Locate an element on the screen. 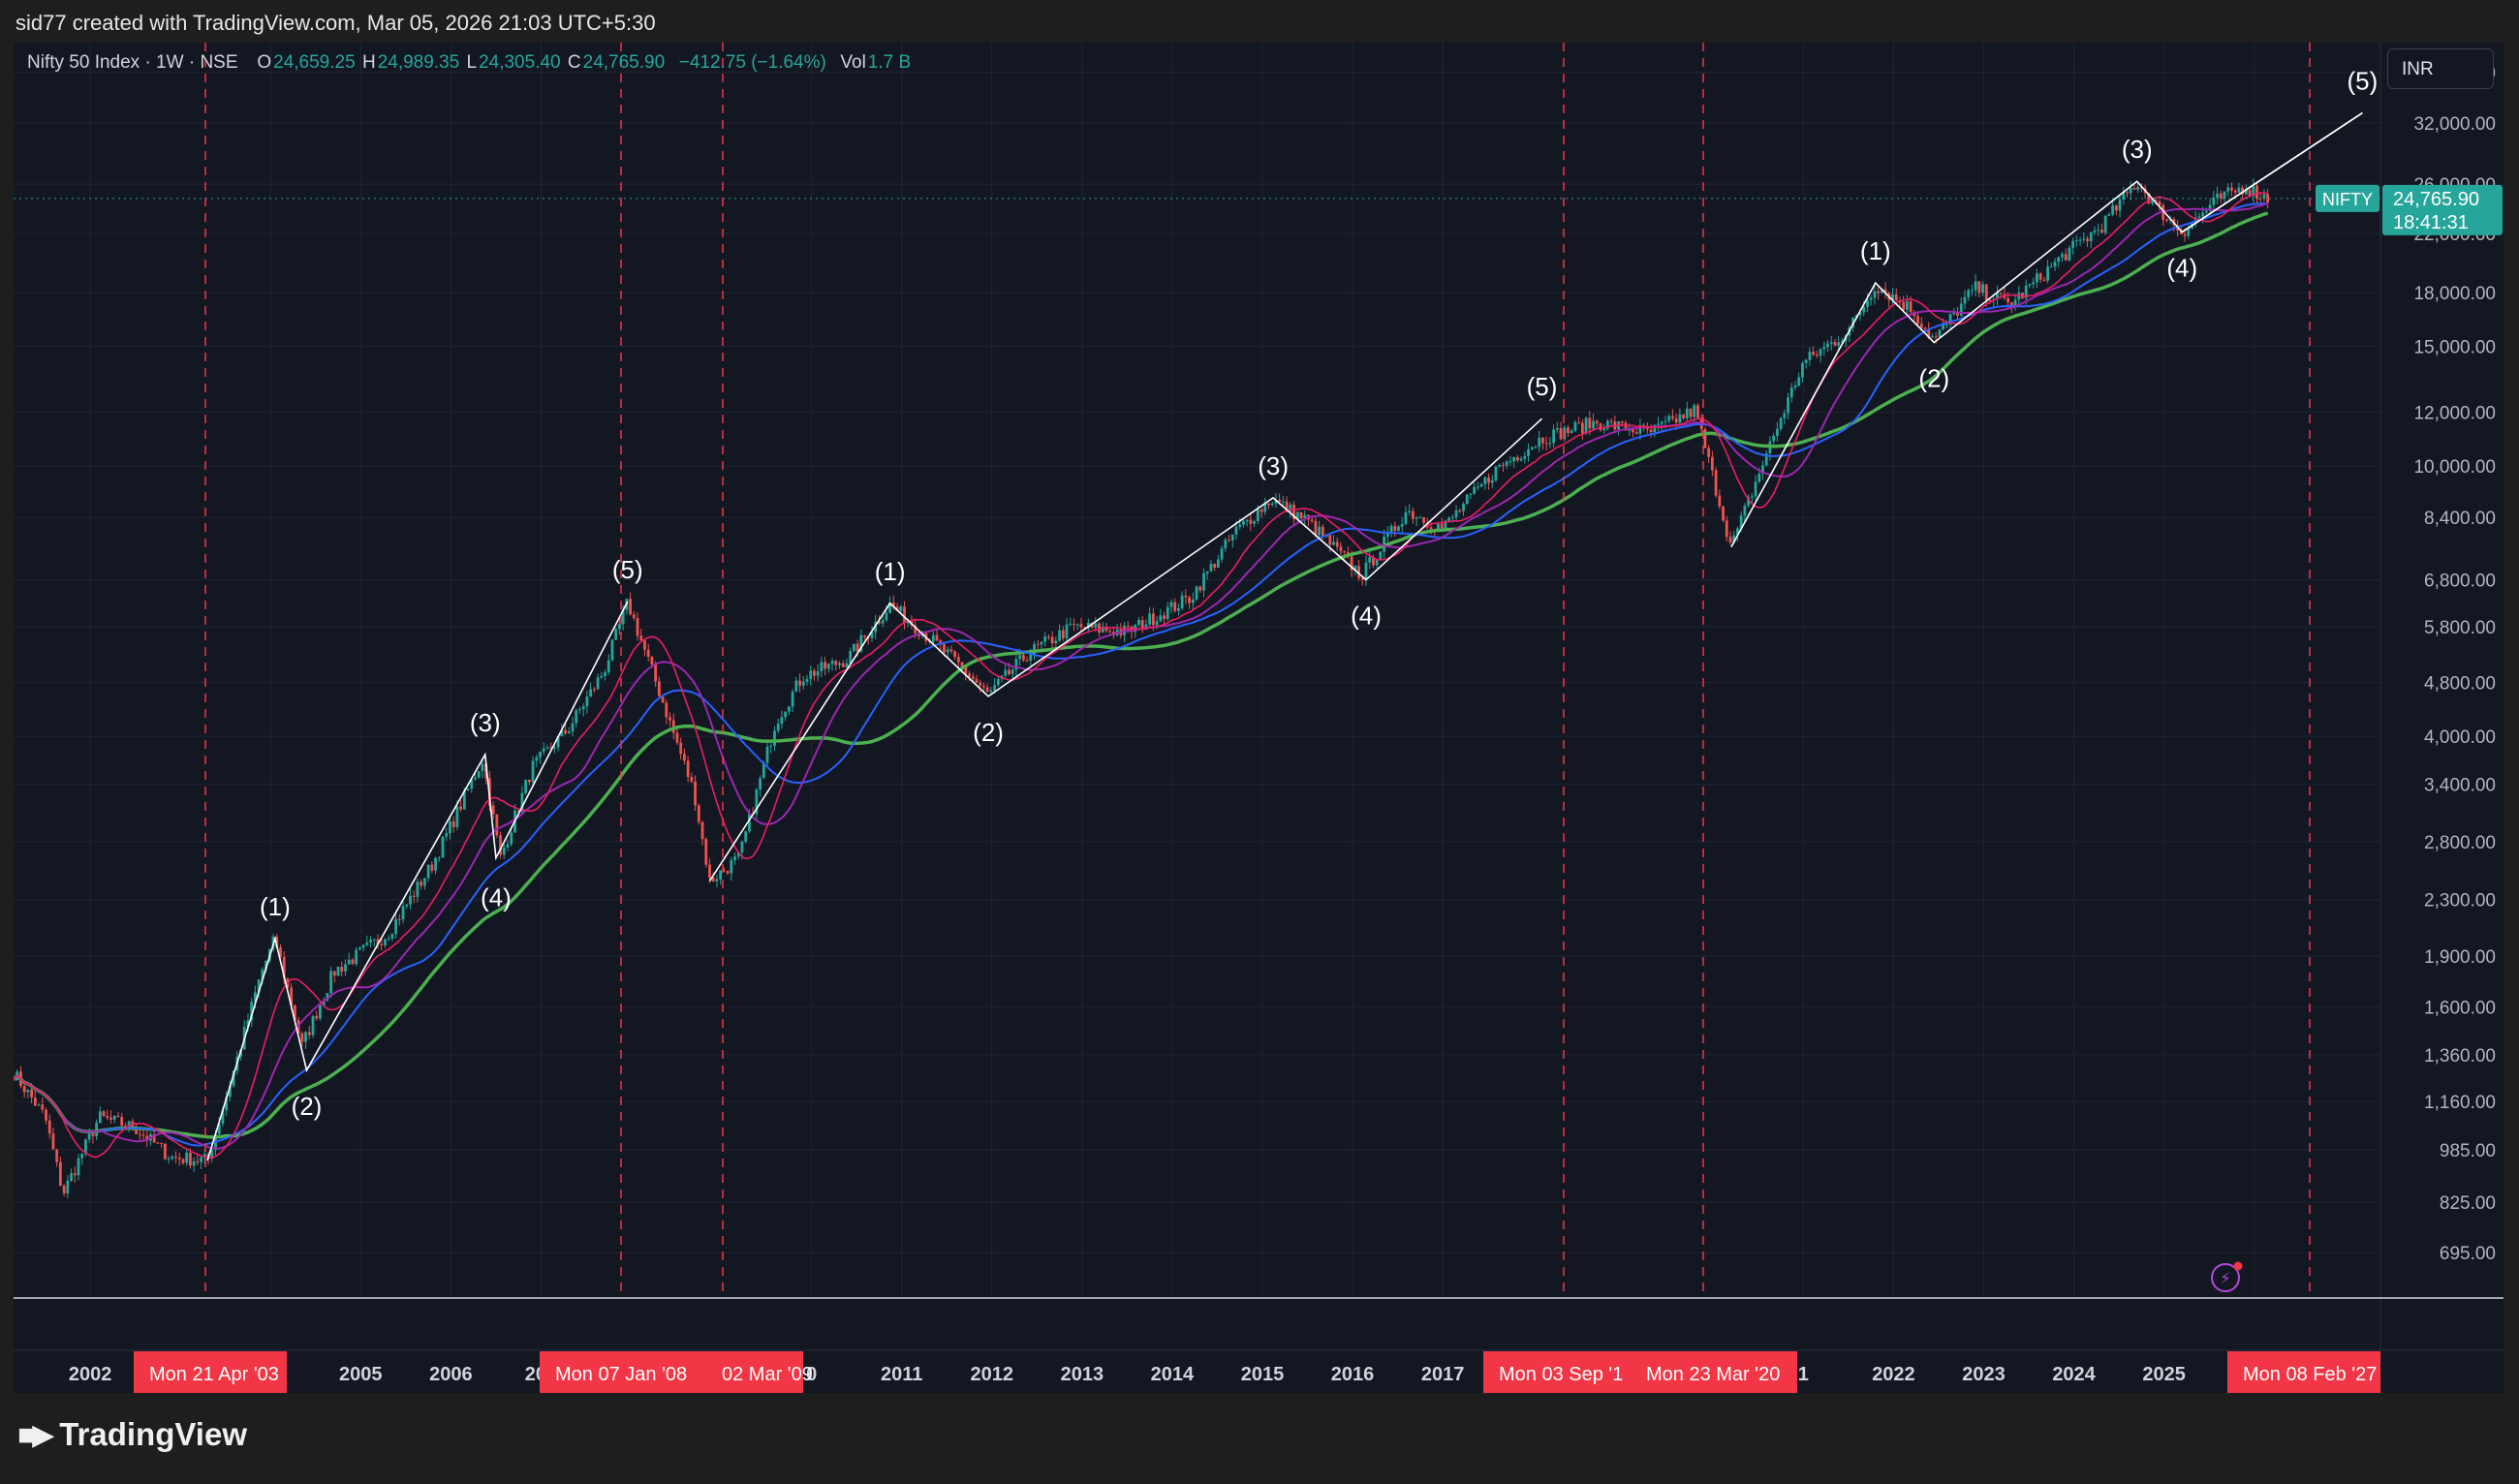 The image size is (2519, 1484). y-tick-label: 10,000.00 is located at coordinates (2454, 467).